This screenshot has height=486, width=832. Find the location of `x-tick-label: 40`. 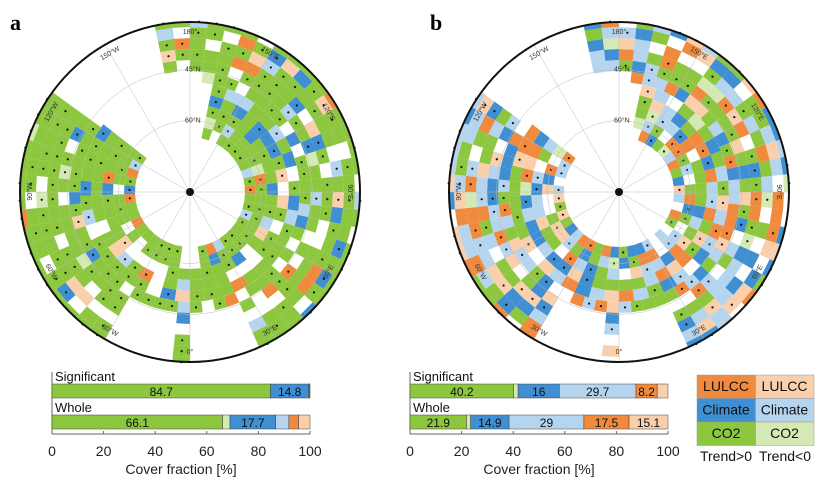

x-tick-label: 40 is located at coordinates (155, 451).